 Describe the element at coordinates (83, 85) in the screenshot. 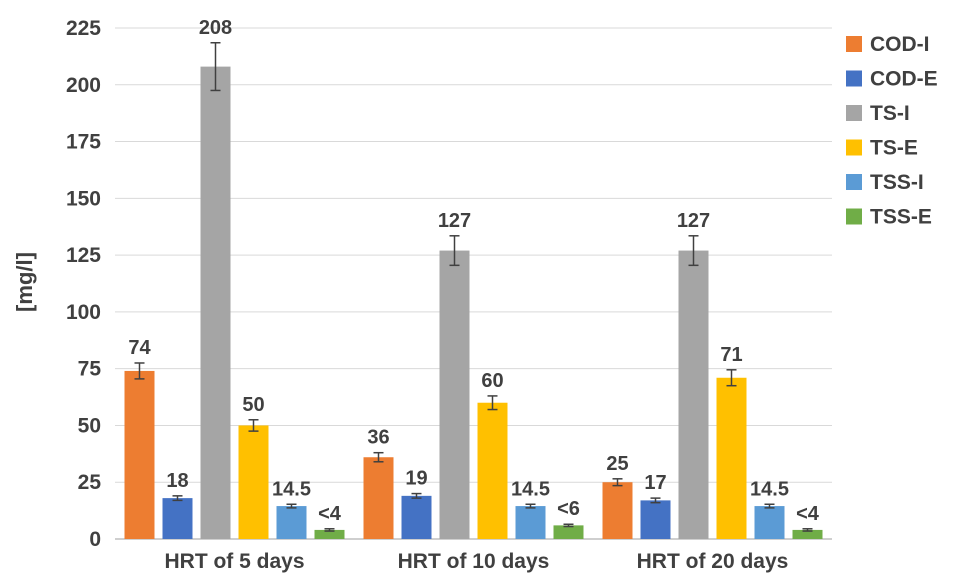

I see `y-tick-label: 200` at that location.